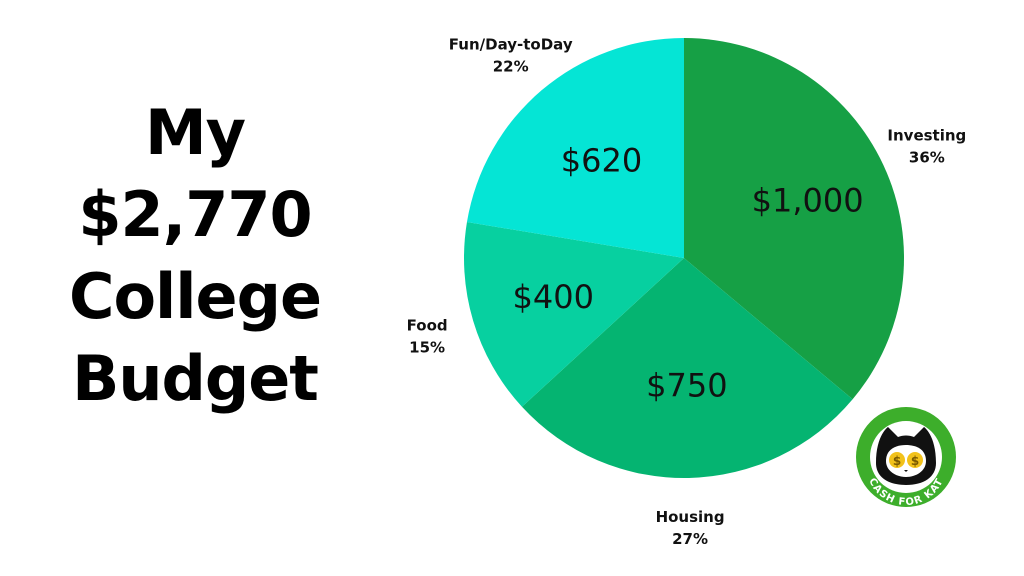 This screenshot has width=1024, height=576. I want to click on pie-category-label: Investing 36%, so click(926, 147).